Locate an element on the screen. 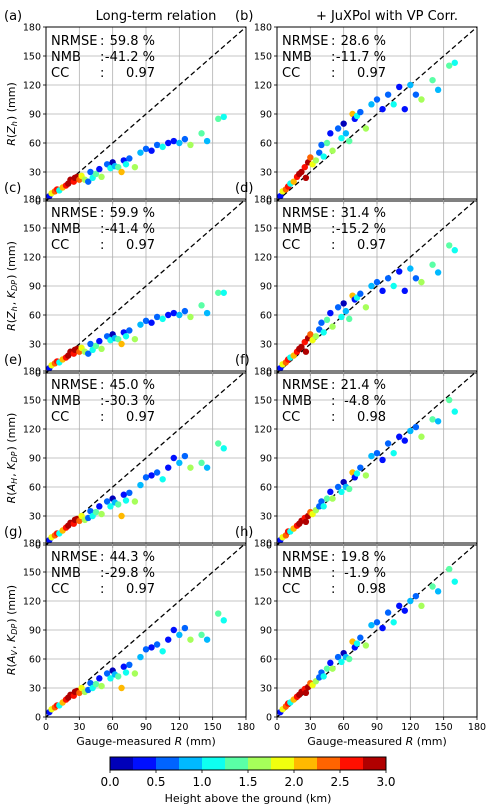 The height and width of the screenshot is (807, 500). stat-label: NMB is located at coordinates (66, 401).